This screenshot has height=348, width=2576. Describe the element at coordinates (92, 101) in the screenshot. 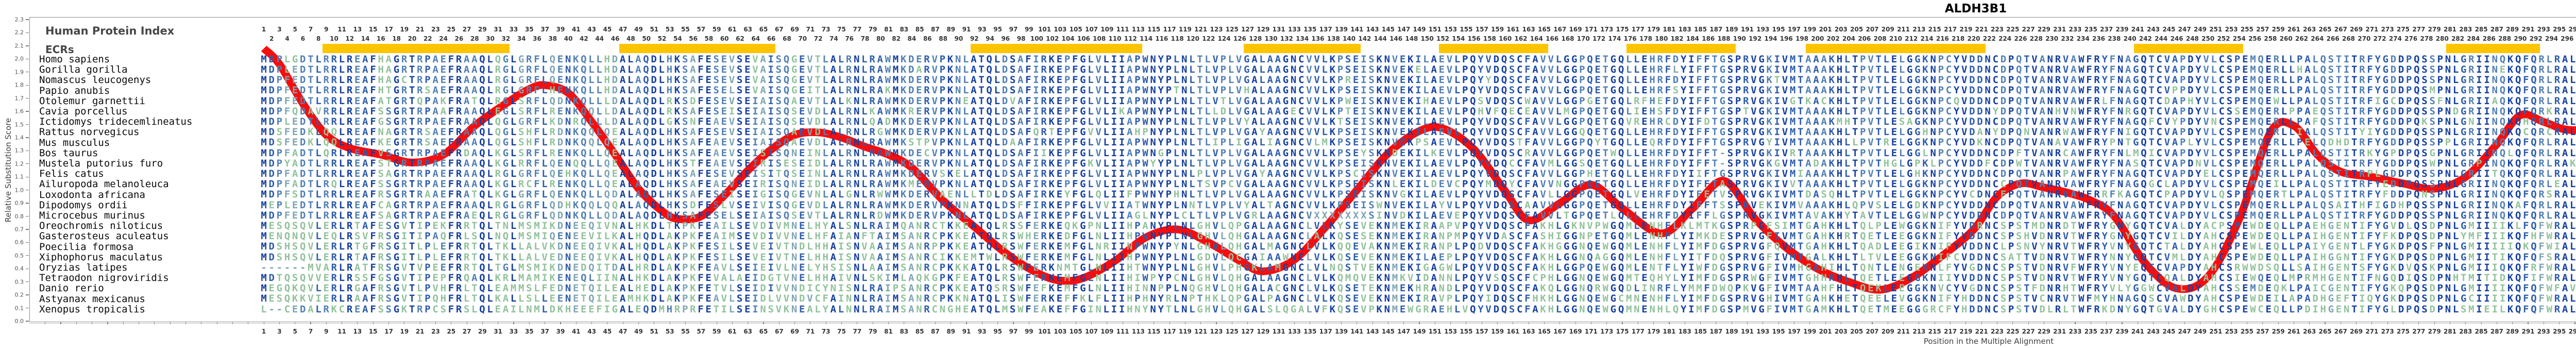

I see `species-label: Otolemur garnettii` at that location.